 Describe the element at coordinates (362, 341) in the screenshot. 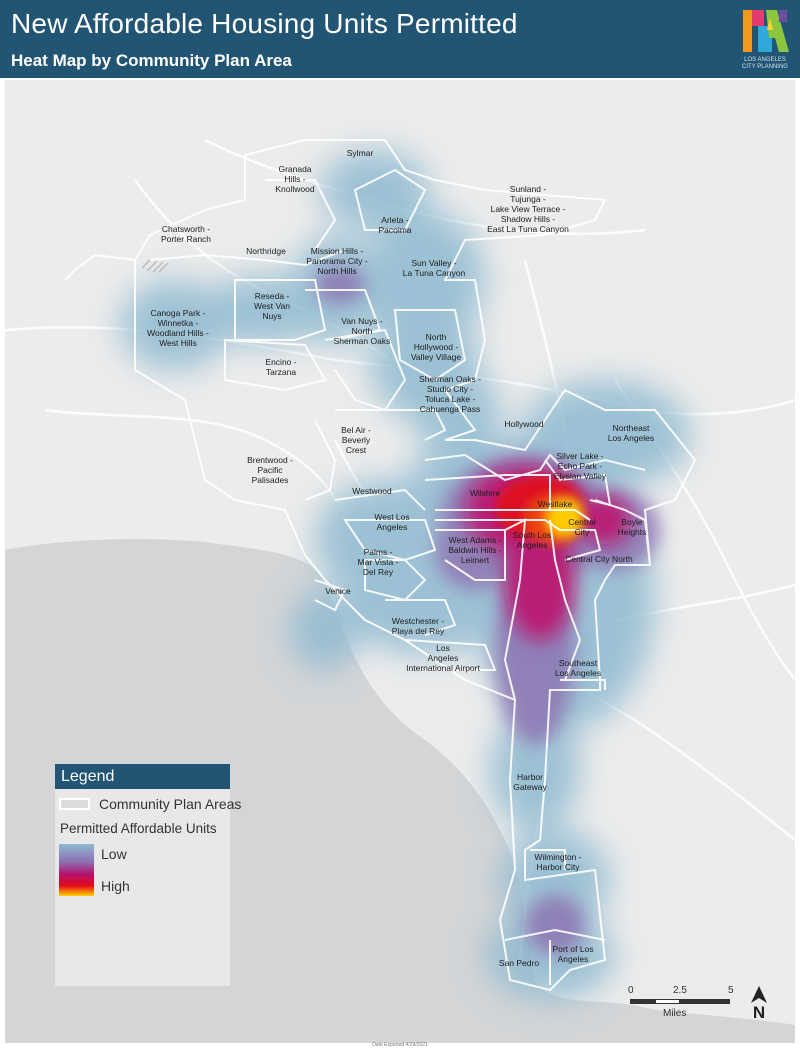

I see `area-label-line: Sherman Oaks` at that location.